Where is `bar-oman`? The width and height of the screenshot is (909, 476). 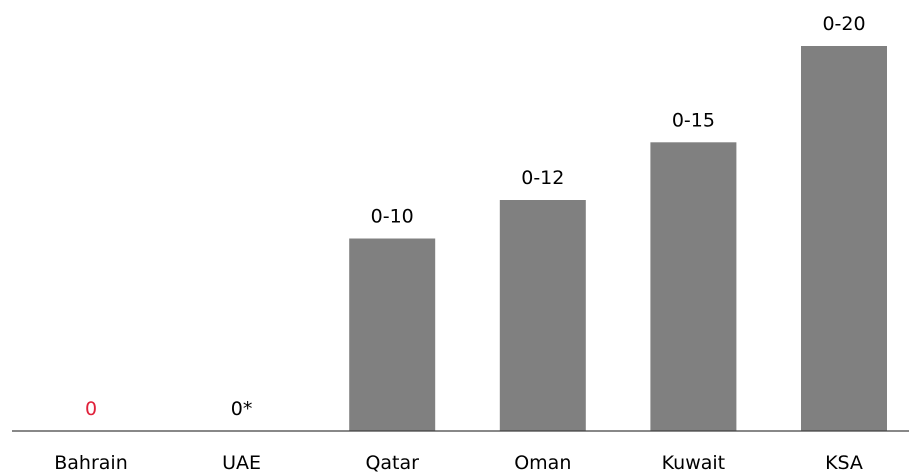 bar-oman is located at coordinates (542, 315).